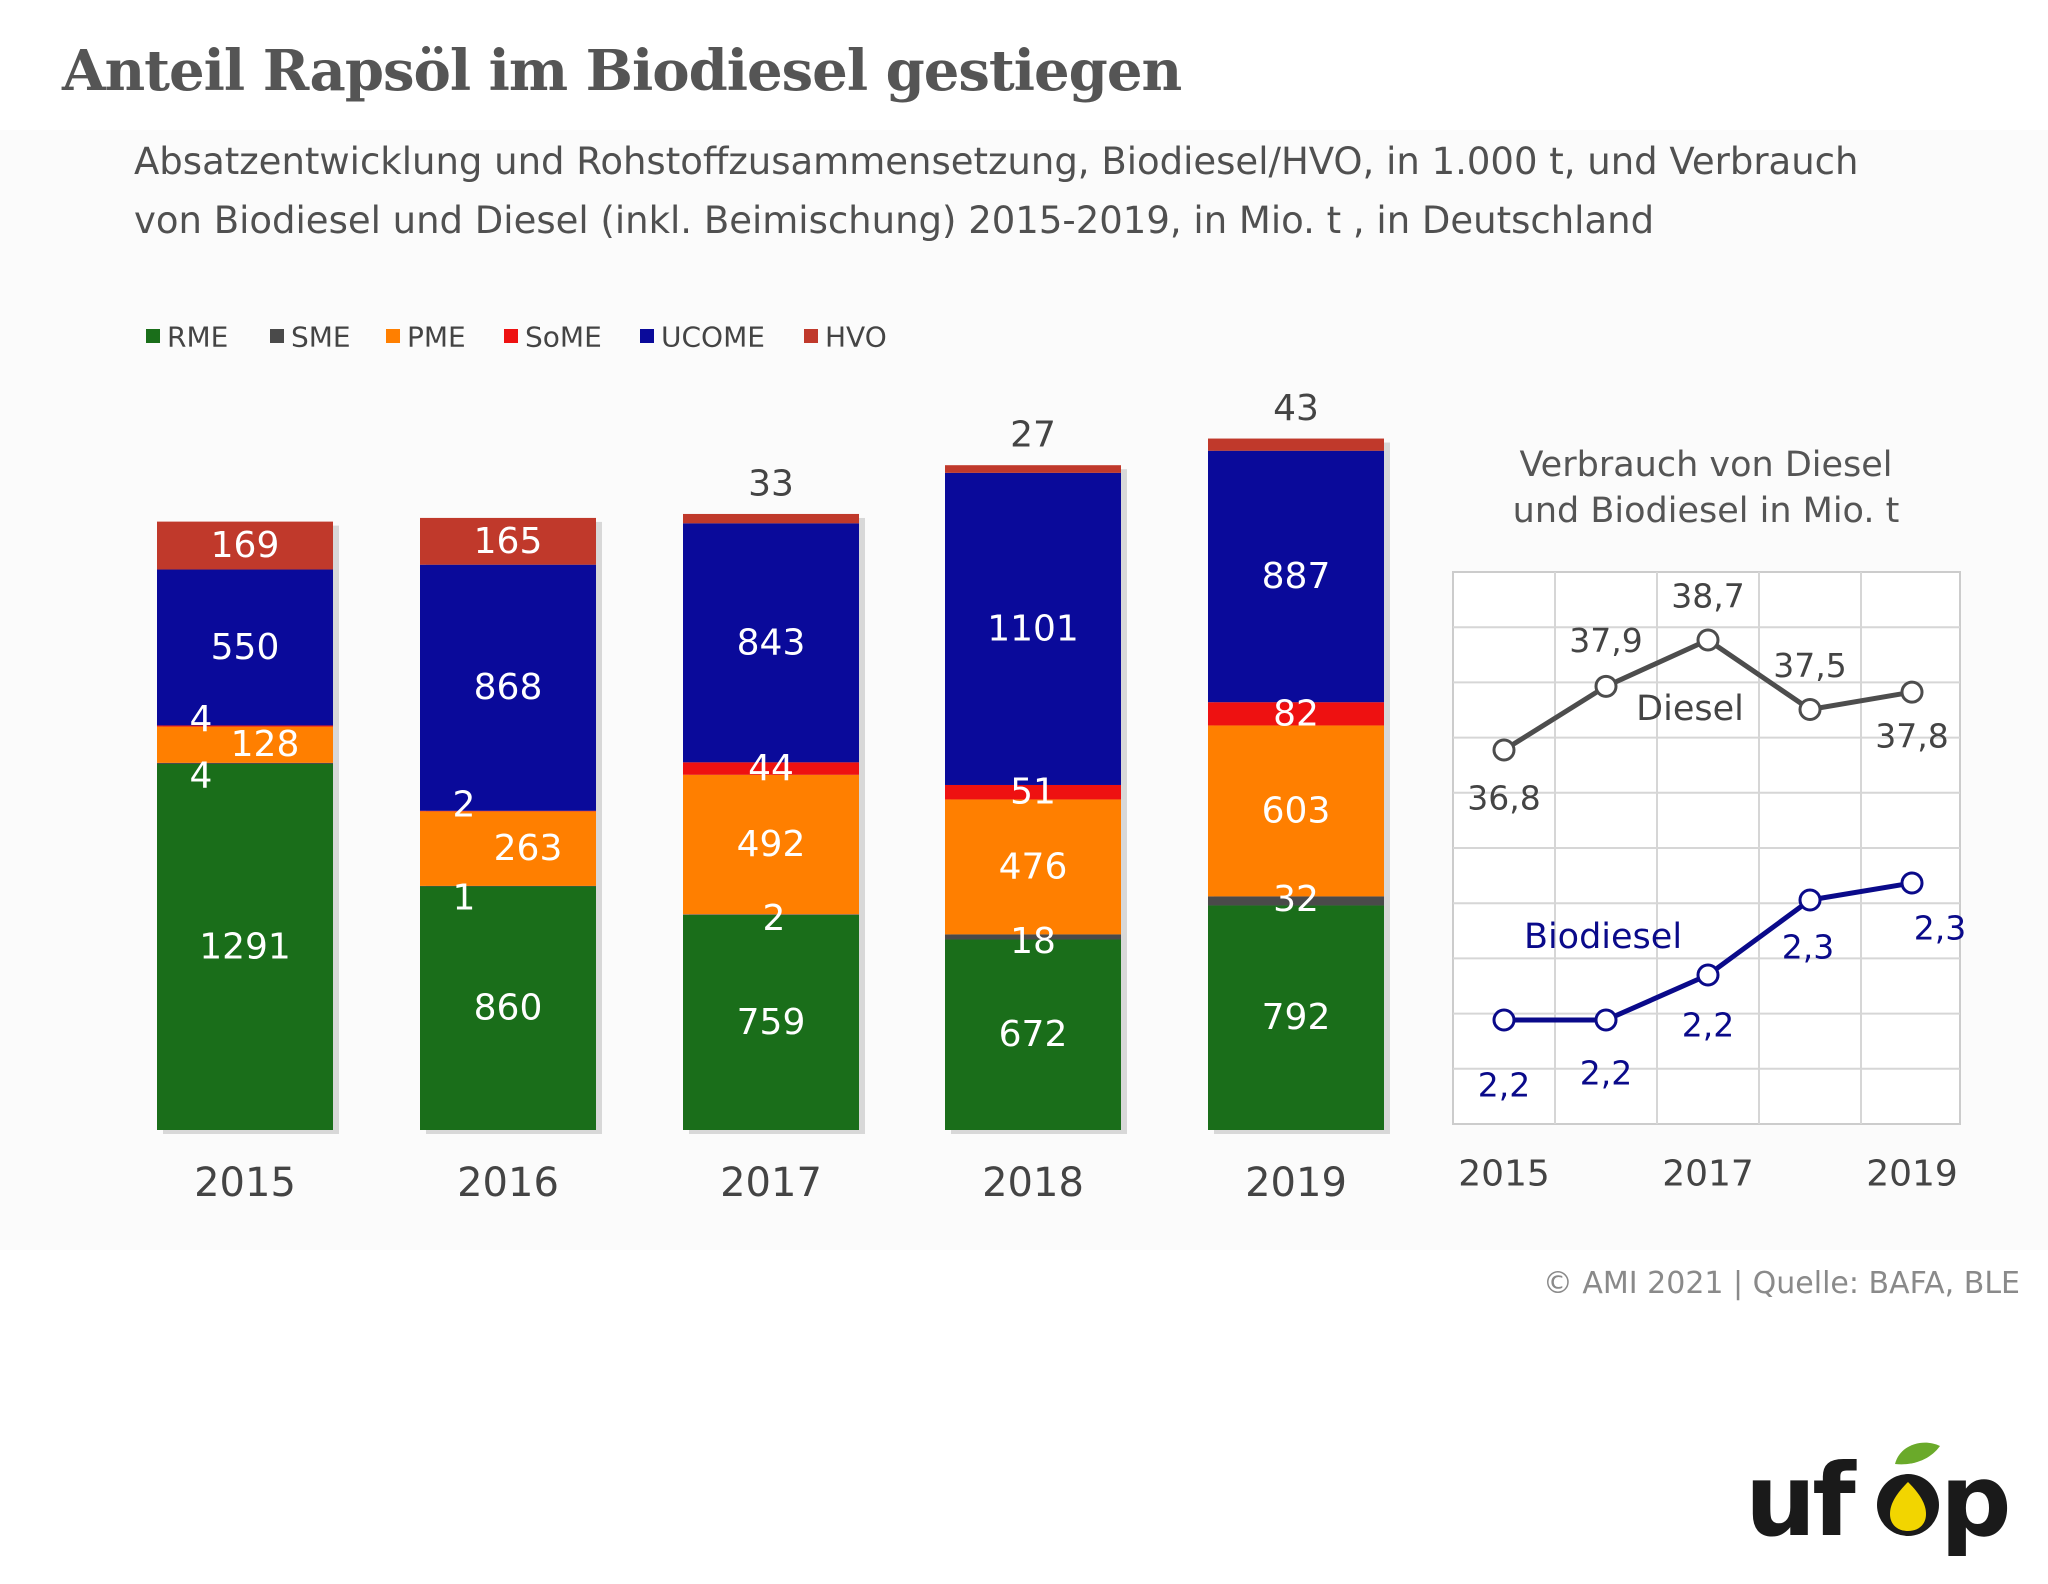  Describe the element at coordinates (1296, 444) in the screenshot. I see `bar-hvo-2019` at that location.